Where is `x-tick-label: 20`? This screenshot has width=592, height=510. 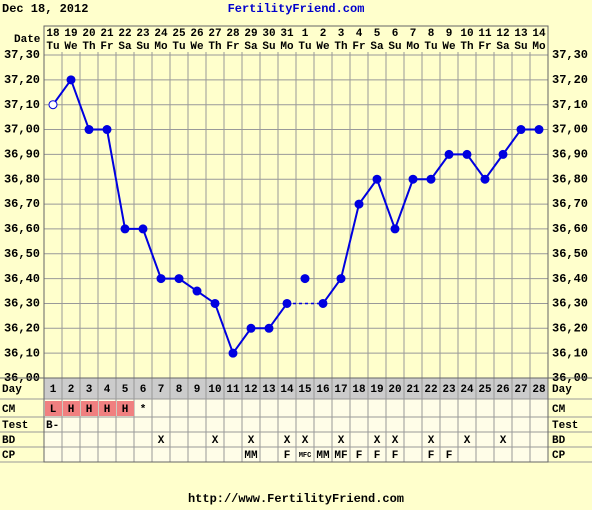
x-tick-label: 20 is located at coordinates (88, 34).